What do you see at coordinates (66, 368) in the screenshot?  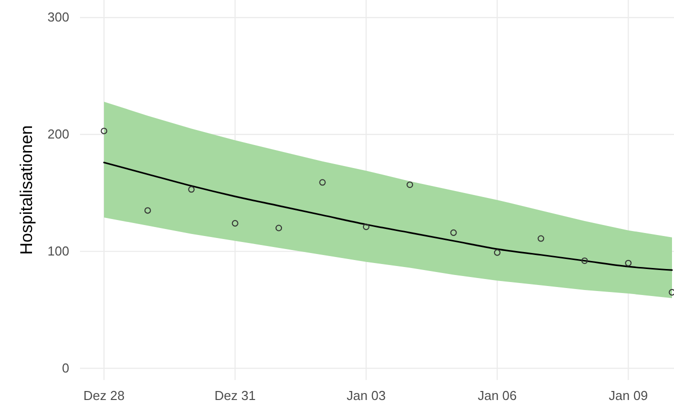 I see `y-tick-label: 0` at bounding box center [66, 368].